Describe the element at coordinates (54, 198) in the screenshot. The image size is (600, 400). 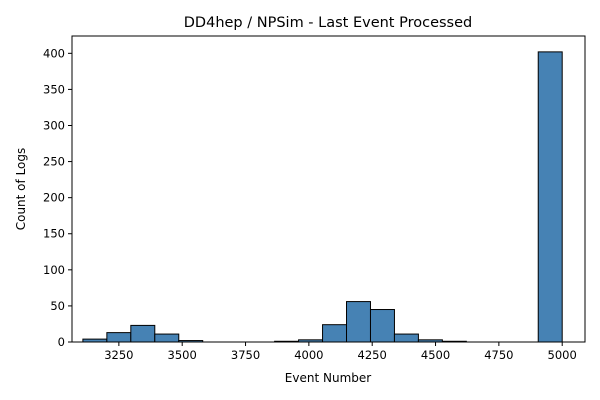
I see `y-tick-label: 200` at that location.